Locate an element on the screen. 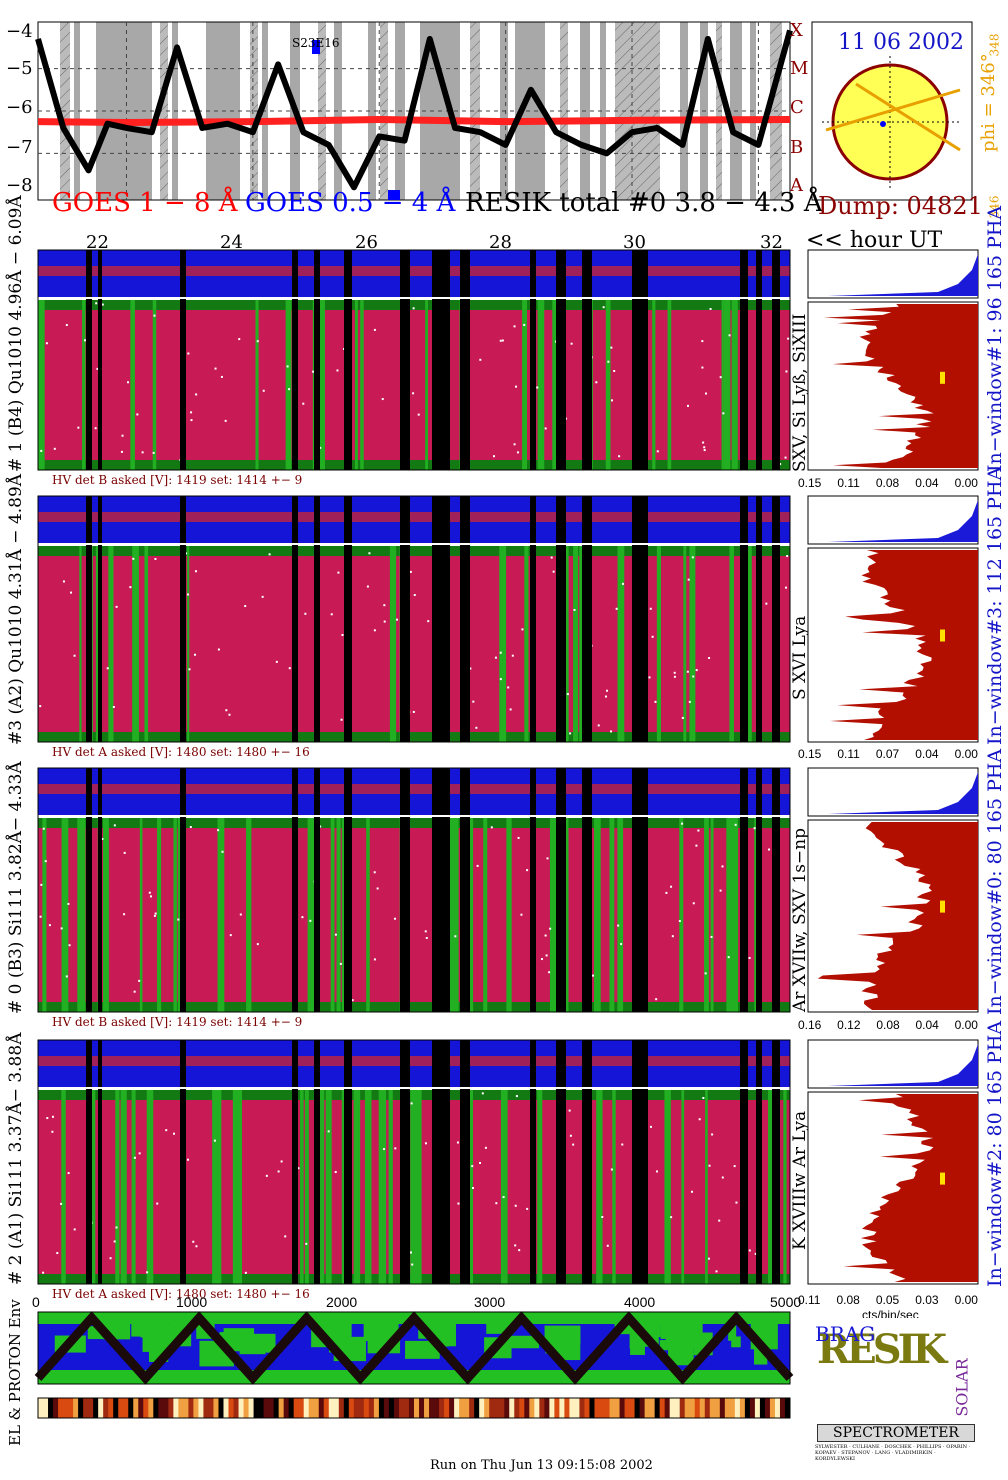  in-window-label: In−window#3: 112 165 PHA is located at coordinates (995, 605).